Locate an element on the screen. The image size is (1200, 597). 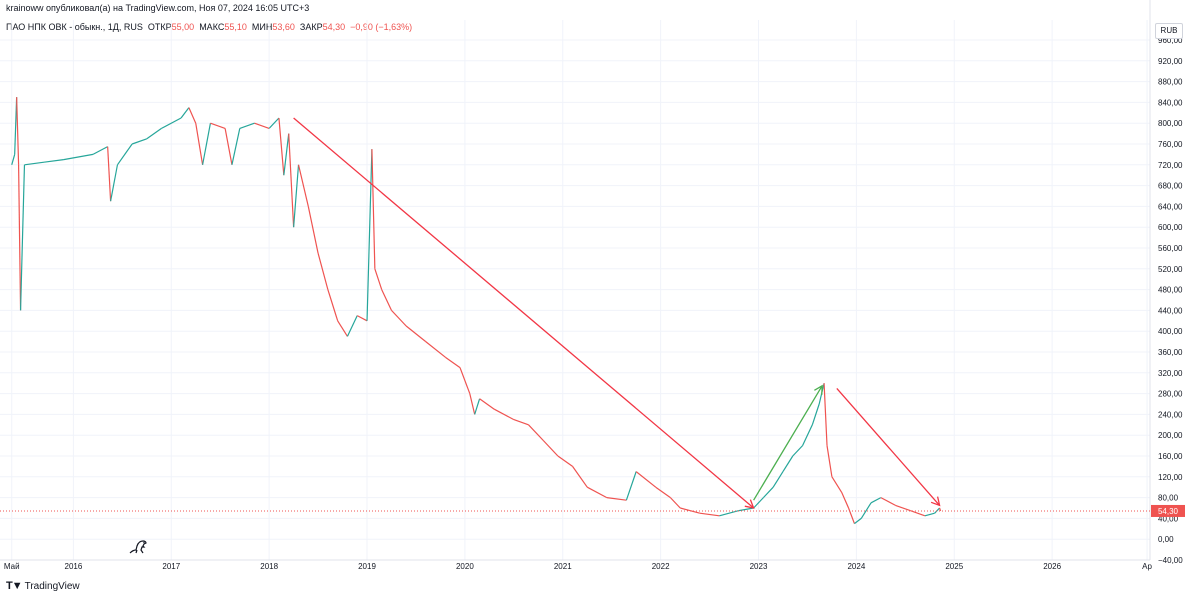
y-tick-label: 480,00 is located at coordinates (1170, 290).